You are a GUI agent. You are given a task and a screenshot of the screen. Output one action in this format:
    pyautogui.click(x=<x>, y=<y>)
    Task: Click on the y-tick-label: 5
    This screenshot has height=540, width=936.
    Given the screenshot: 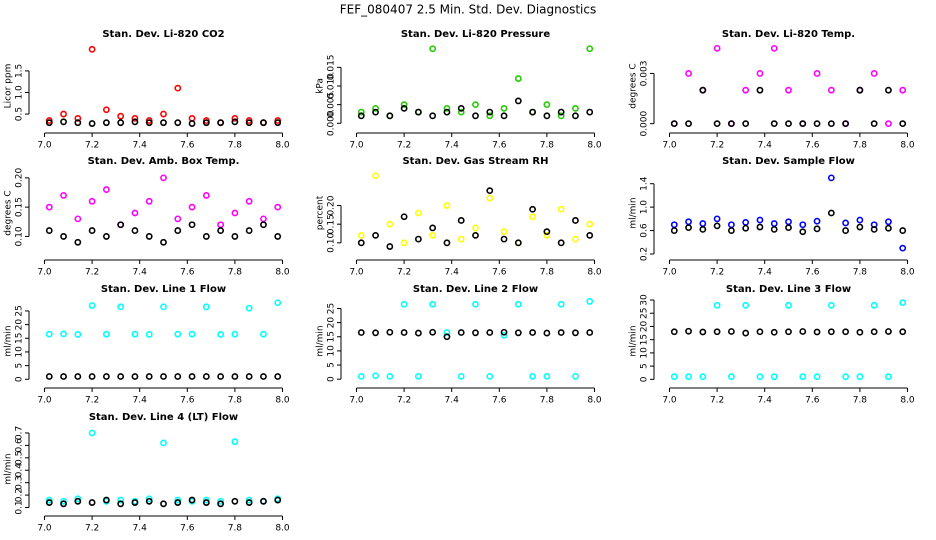 What is the action you would take?
    pyautogui.click(x=332, y=365)
    